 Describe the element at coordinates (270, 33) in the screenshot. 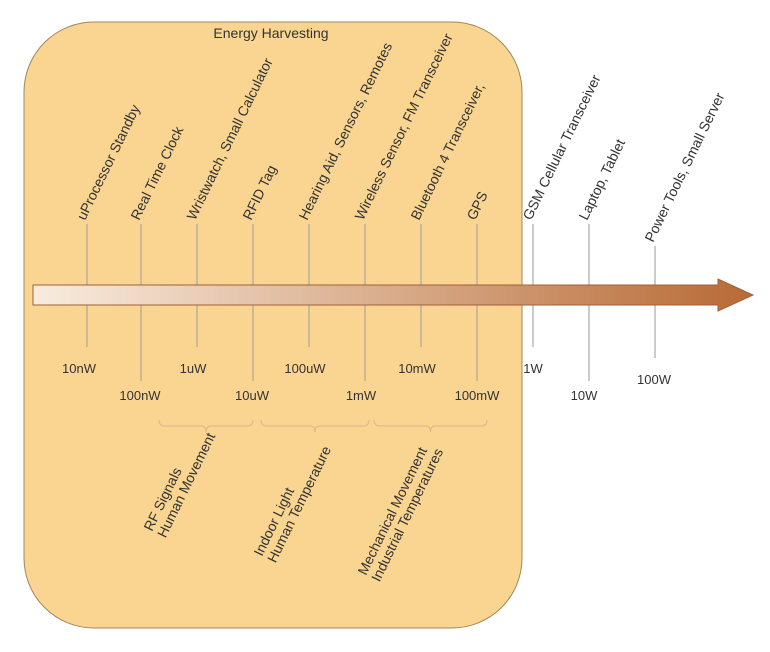

I see `diagram-title: Energy Harvesting` at that location.